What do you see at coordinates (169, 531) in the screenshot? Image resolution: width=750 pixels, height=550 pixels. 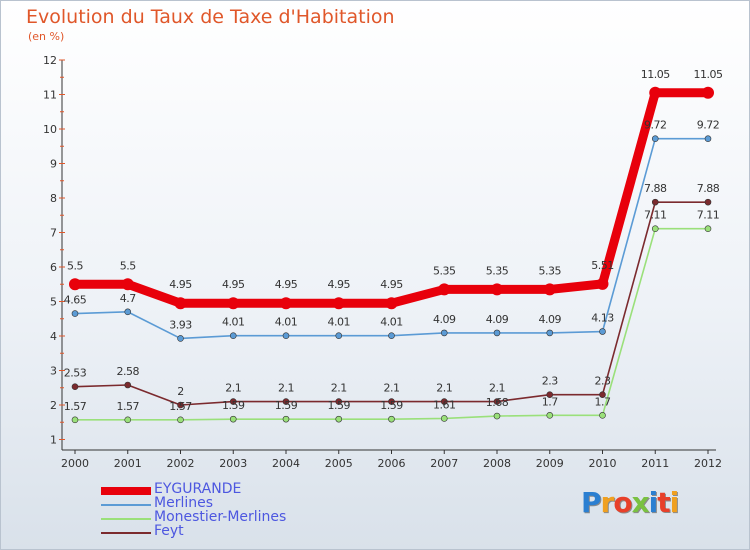 I see `legend-label: Feyt` at bounding box center [169, 531].